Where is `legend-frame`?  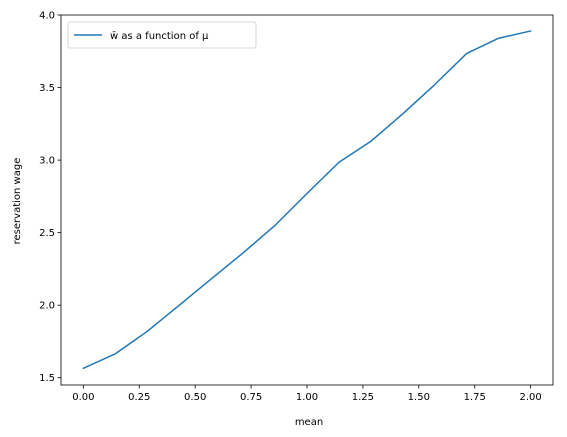
legend-frame is located at coordinates (162, 35).